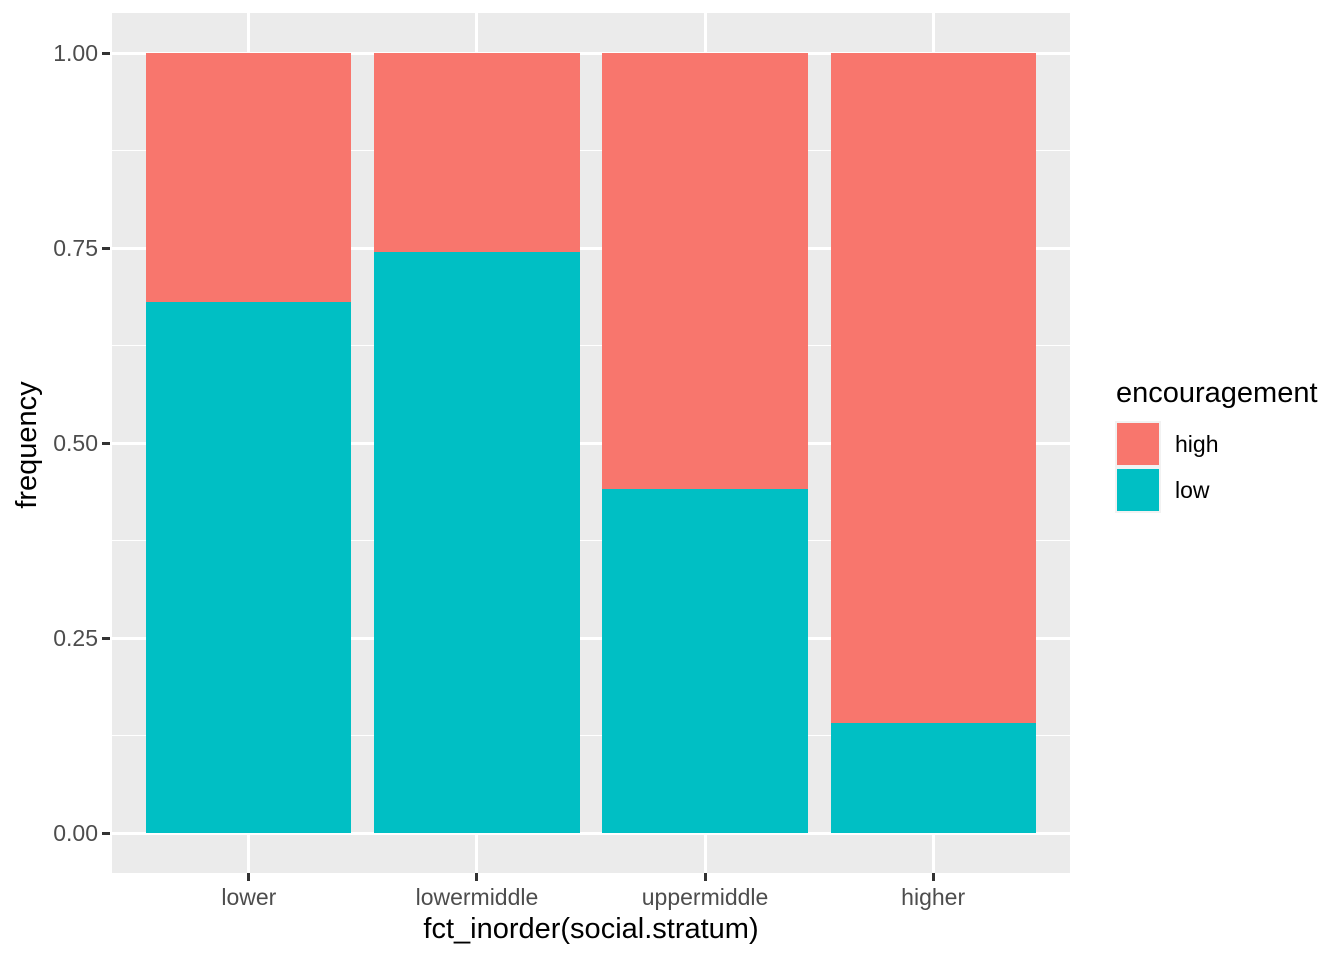 The height and width of the screenshot is (960, 1344). I want to click on legend-label-low: low, so click(1192, 489).